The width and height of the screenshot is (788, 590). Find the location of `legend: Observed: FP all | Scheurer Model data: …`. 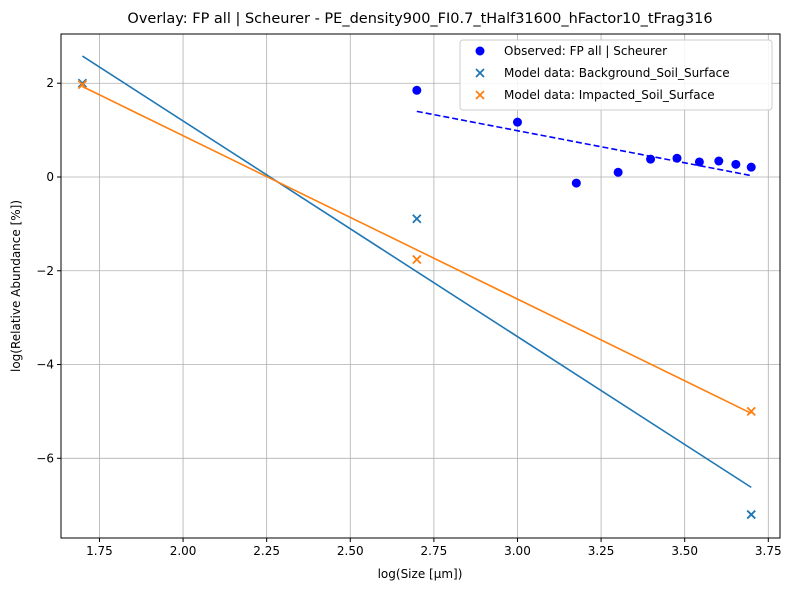

legend: Observed: FP all | Scheurer Model data: … is located at coordinates (616, 75).